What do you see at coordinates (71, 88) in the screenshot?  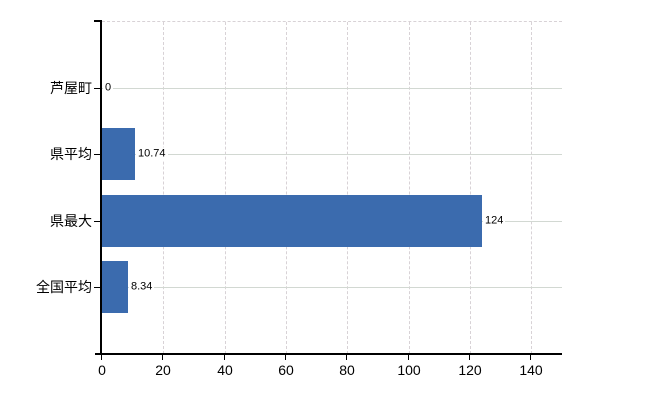 I see `category-label: 芦屋町` at bounding box center [71, 88].